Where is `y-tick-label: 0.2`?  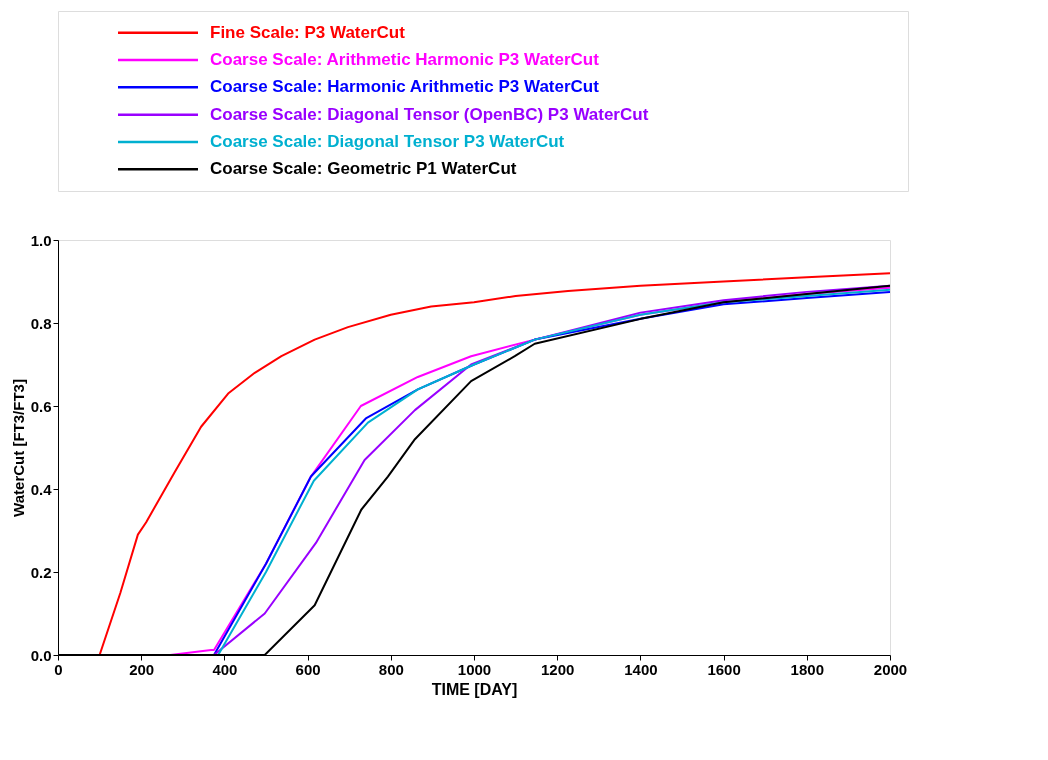 y-tick-label: 0.2 is located at coordinates (41, 572).